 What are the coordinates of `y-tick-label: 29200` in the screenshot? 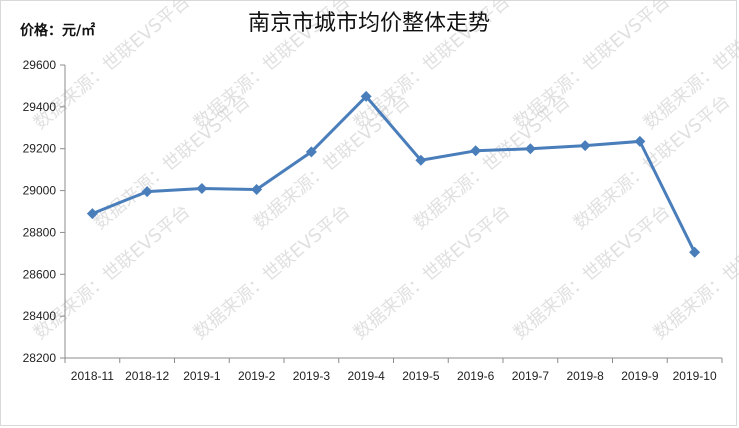 It's located at (40, 149).